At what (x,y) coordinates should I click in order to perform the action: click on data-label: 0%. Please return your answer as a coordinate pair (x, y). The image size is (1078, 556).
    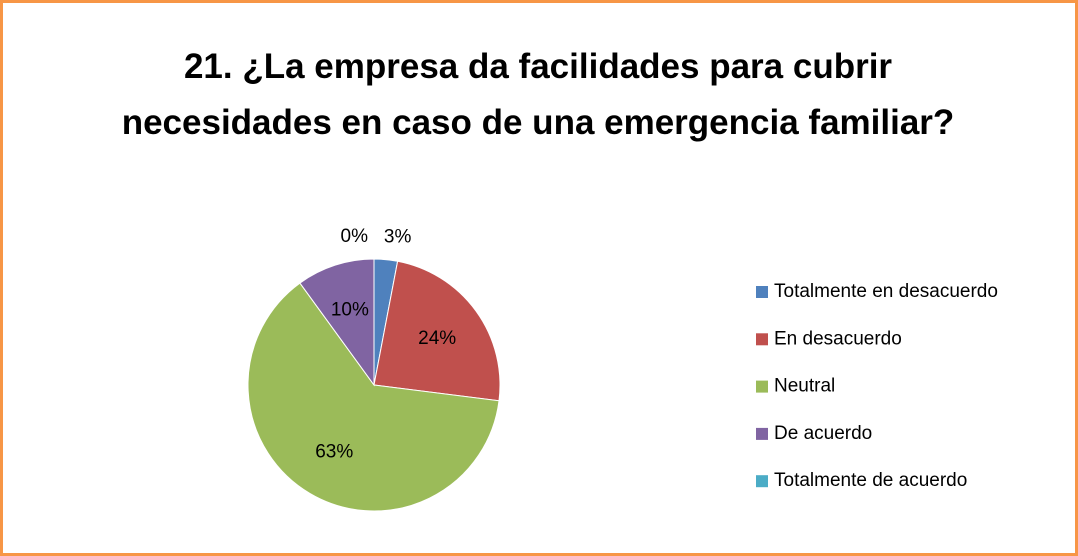
    Looking at the image, I should click on (355, 236).